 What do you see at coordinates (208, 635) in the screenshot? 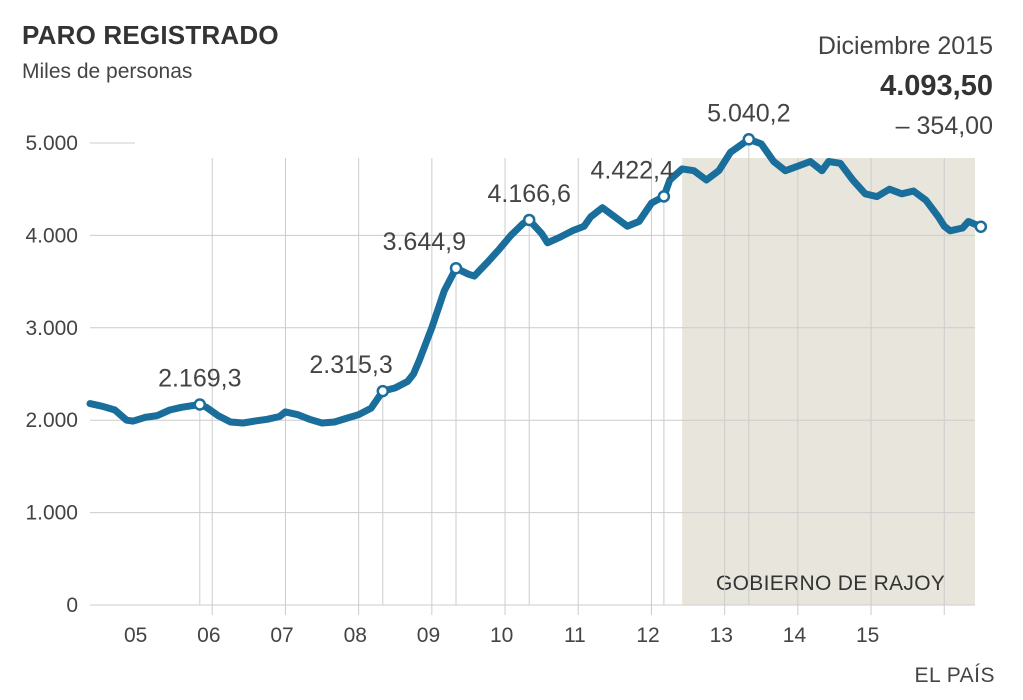
I see `x-tick-label: 06` at bounding box center [208, 635].